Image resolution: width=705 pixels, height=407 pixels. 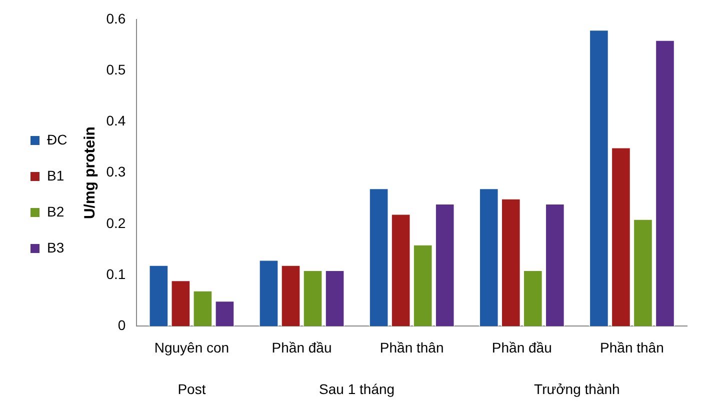 What do you see at coordinates (116, 18) in the screenshot?
I see `y-tick-label: 0.6` at bounding box center [116, 18].